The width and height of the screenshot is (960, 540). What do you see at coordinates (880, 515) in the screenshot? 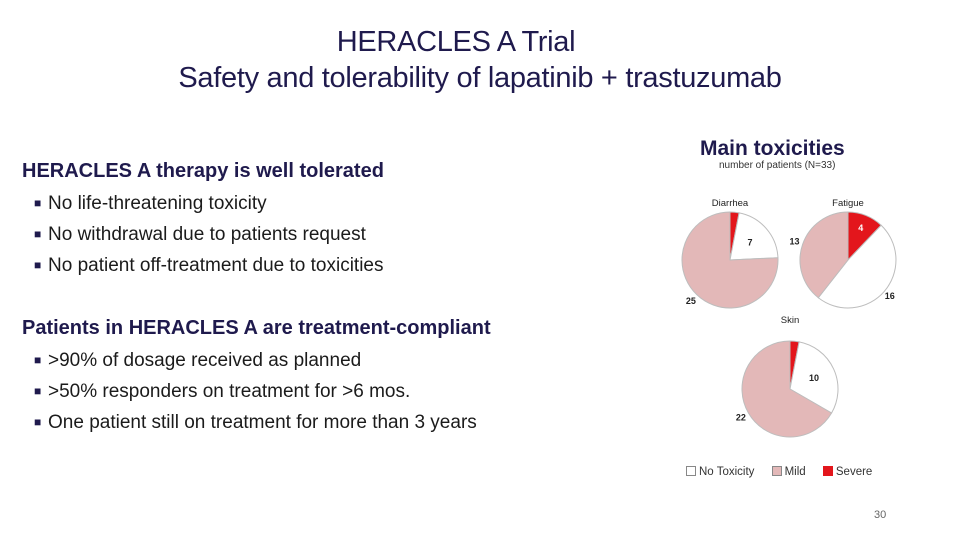
I see `page-number: 30` at bounding box center [880, 515].